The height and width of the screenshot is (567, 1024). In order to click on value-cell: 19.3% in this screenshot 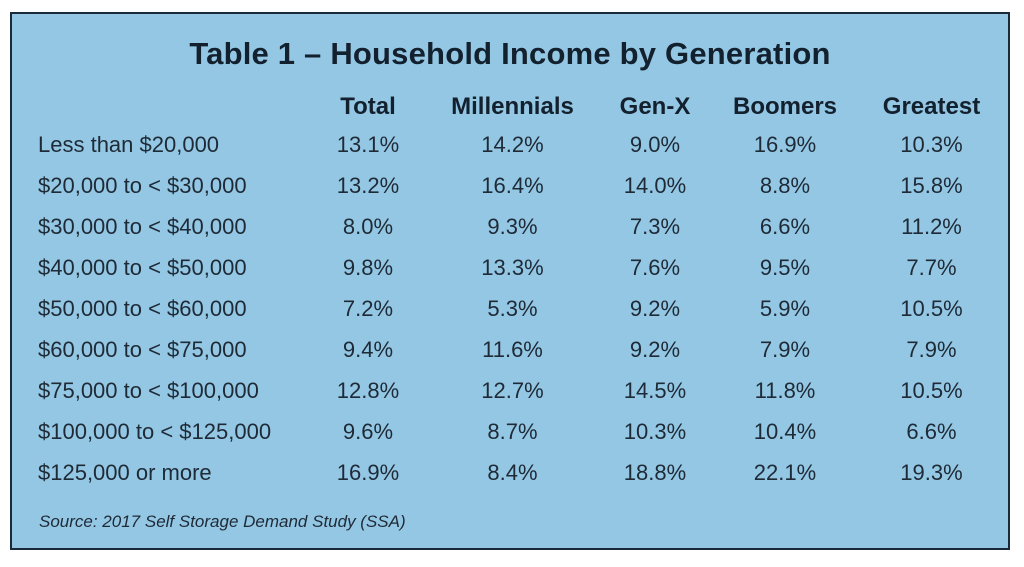, I will do `click(931, 472)`.